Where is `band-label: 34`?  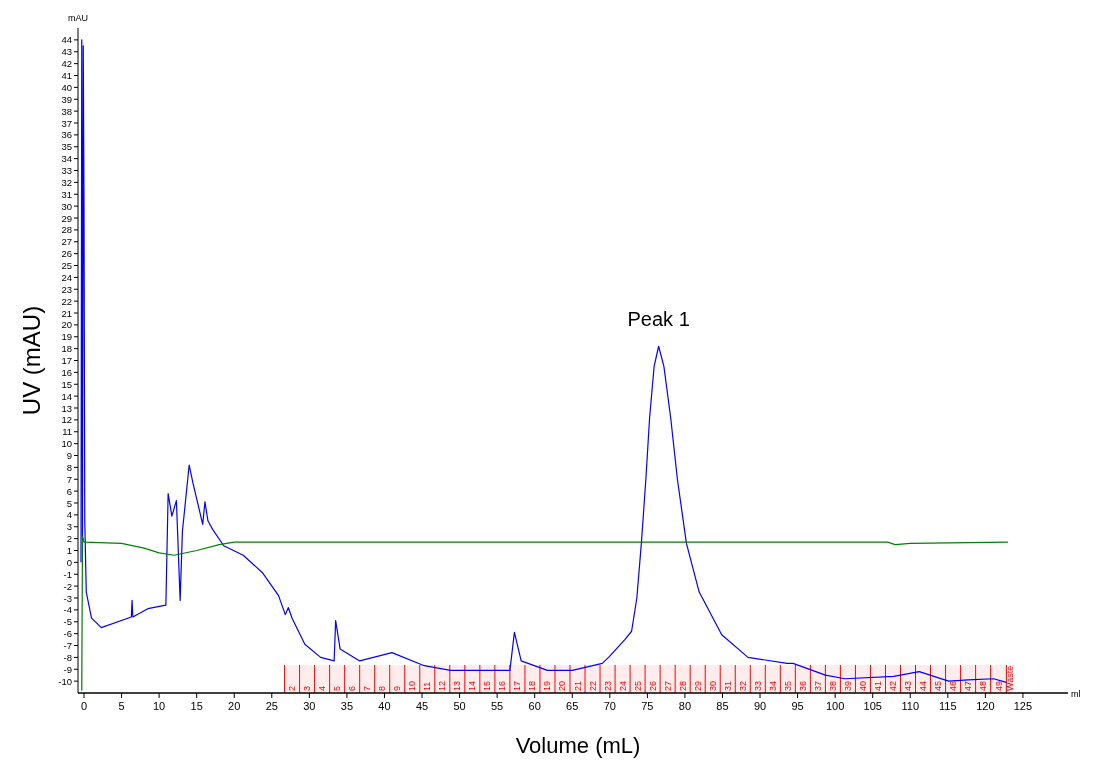
band-label: 34 is located at coordinates (772, 685).